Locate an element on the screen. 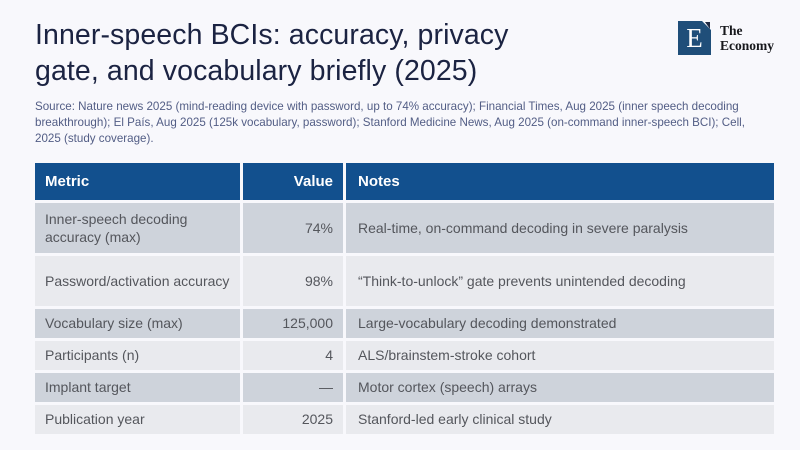 This screenshot has width=800, height=450. table-cell-notes: Stanford-led early clinical study is located at coordinates (560, 419).